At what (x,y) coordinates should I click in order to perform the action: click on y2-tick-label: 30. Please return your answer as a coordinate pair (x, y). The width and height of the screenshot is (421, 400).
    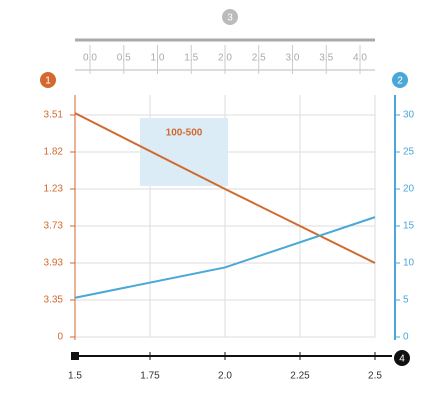
    Looking at the image, I should click on (409, 115).